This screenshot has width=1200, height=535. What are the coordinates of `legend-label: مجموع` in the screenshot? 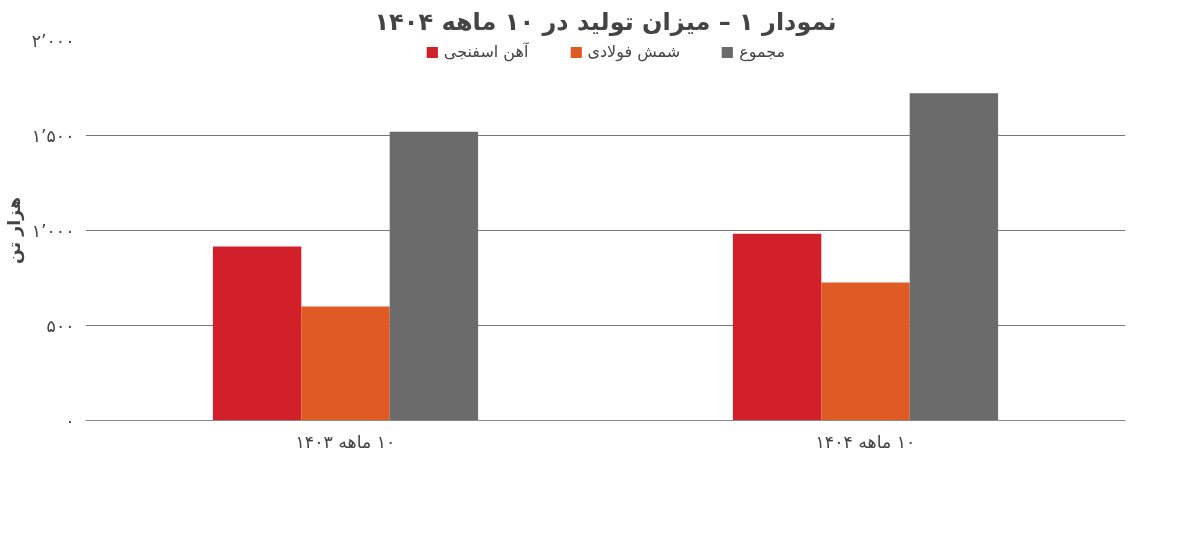 It's located at (762, 51).